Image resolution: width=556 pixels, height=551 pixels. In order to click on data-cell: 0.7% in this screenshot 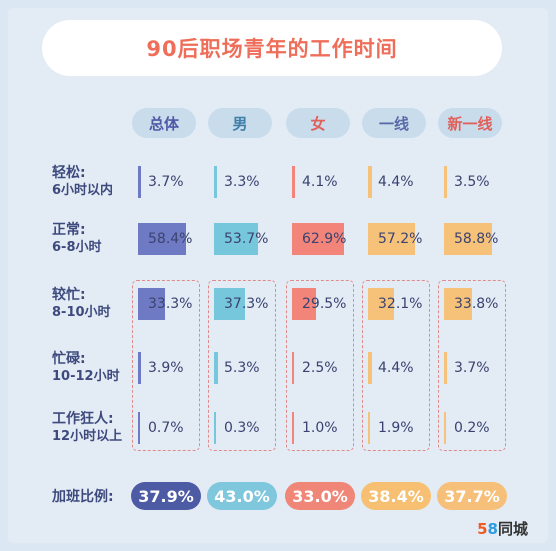, I will do `click(168, 428)`.